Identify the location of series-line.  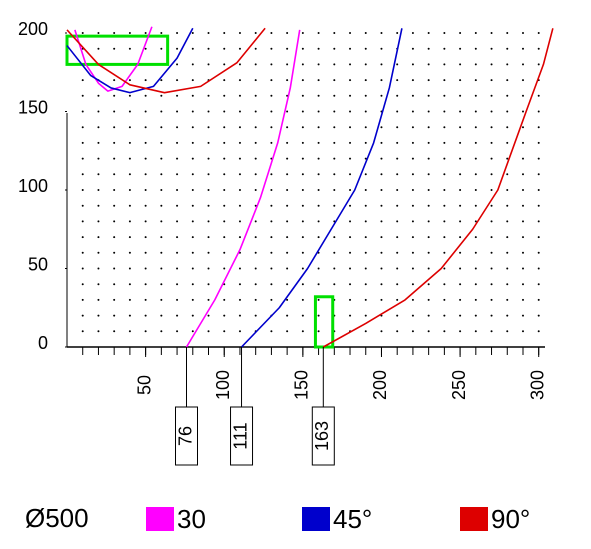
(166, 60).